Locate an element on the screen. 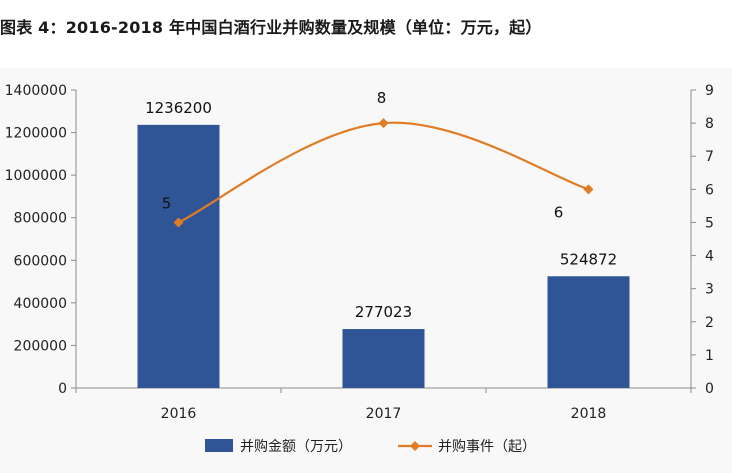 The height and width of the screenshot is (473, 732). left-tick-label: 1400000 is located at coordinates (36, 91).